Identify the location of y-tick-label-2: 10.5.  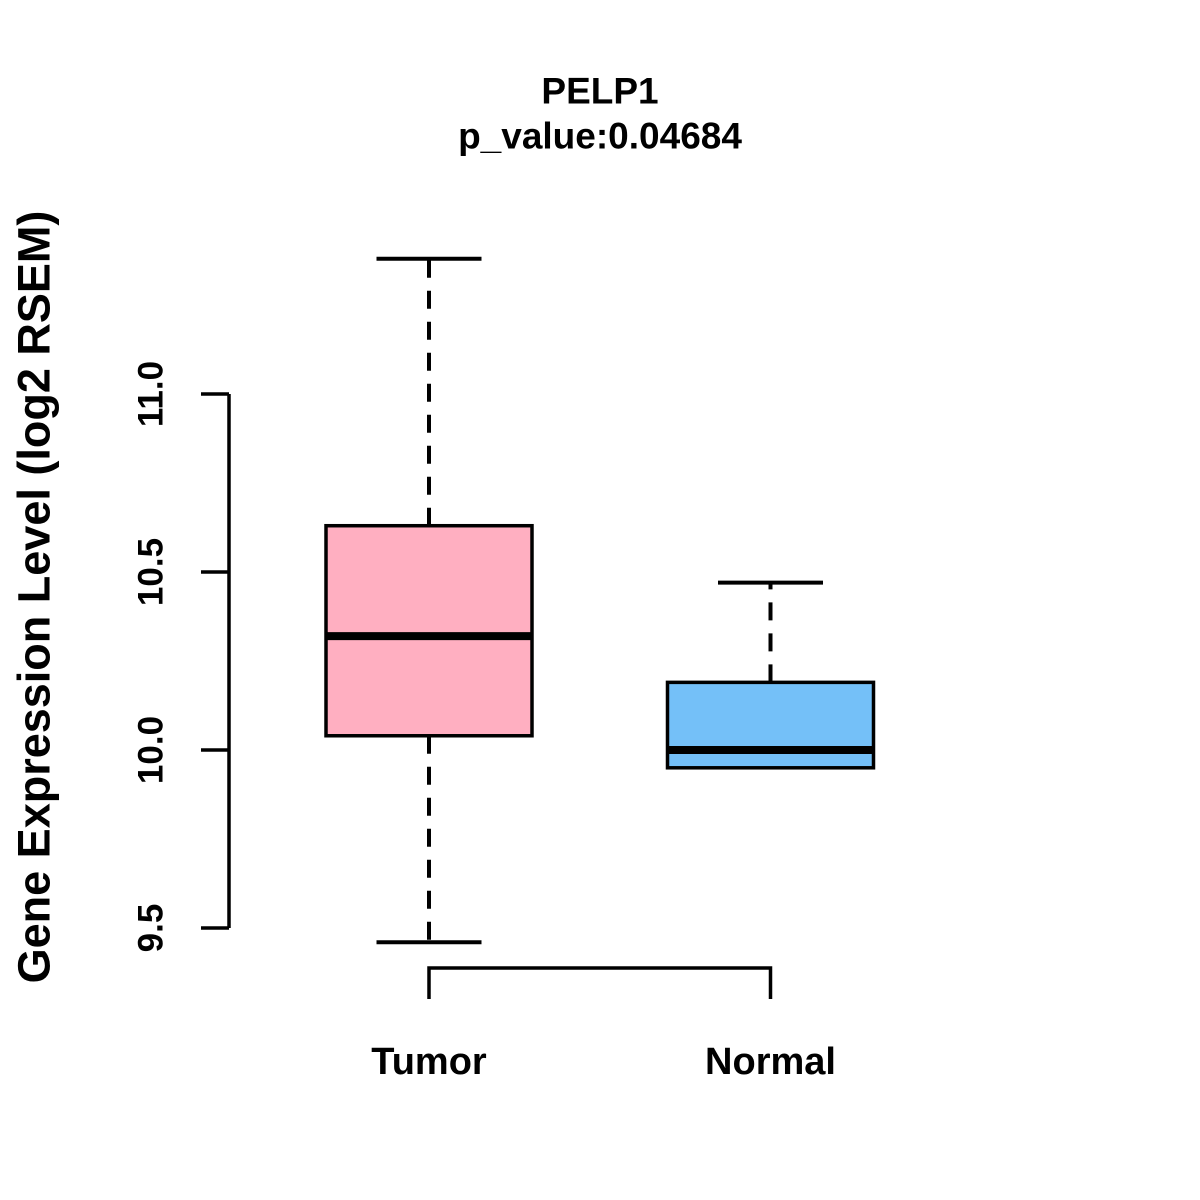
(151, 572).